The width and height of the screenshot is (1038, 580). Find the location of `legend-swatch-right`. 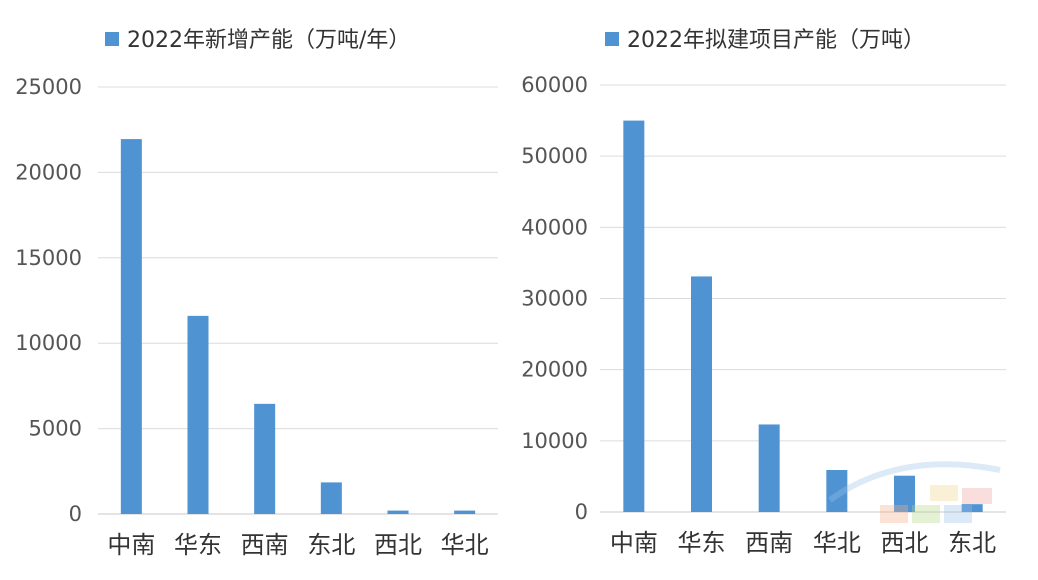

legend-swatch-right is located at coordinates (612, 39).